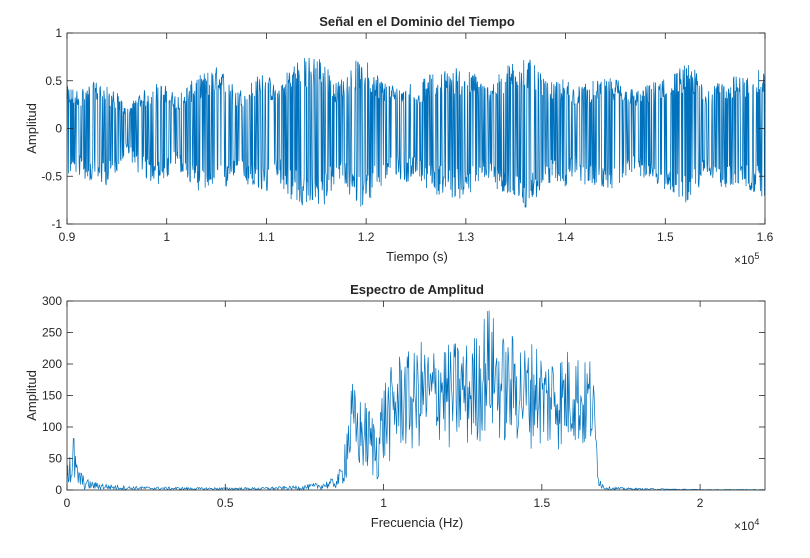 Image resolution: width=810 pixels, height=558 pixels. What do you see at coordinates (52, 364) in the screenshot?
I see `spectrum-y-tick-label: 200` at bounding box center [52, 364].